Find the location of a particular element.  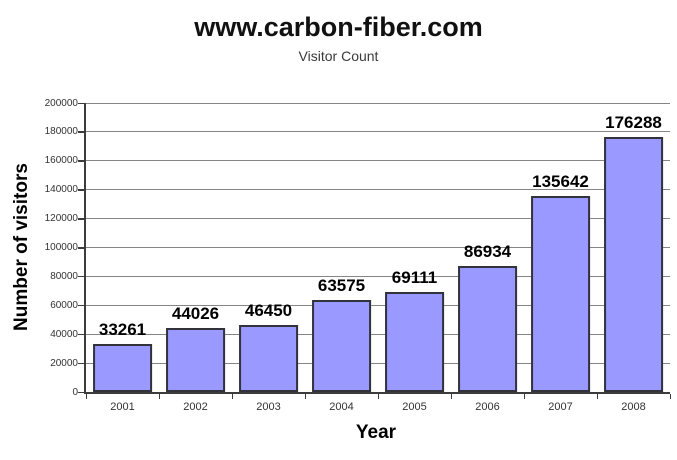

y-tick-label: 60000 is located at coordinates (64, 305).